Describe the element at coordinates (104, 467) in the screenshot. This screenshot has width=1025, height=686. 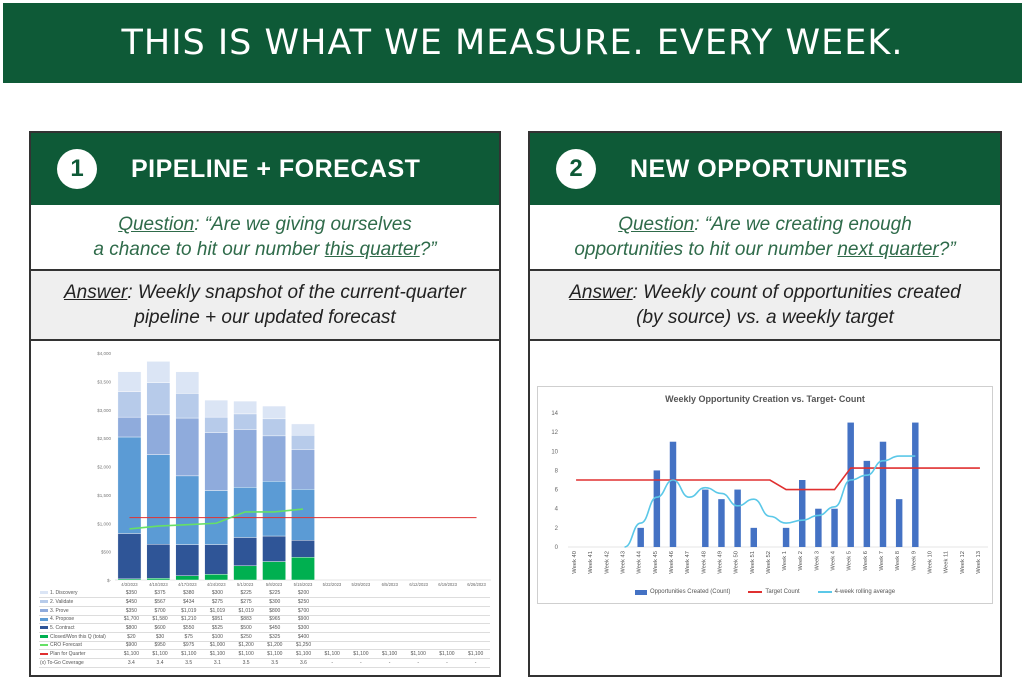
I see `y-tick-label: $2,000` at that location.